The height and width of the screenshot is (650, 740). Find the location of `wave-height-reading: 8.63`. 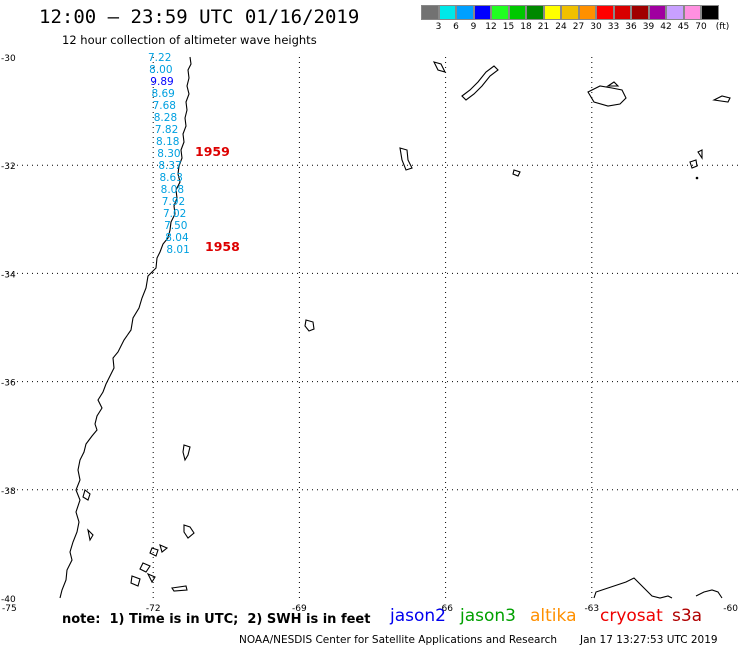

wave-height-reading: 8.63 is located at coordinates (171, 178).